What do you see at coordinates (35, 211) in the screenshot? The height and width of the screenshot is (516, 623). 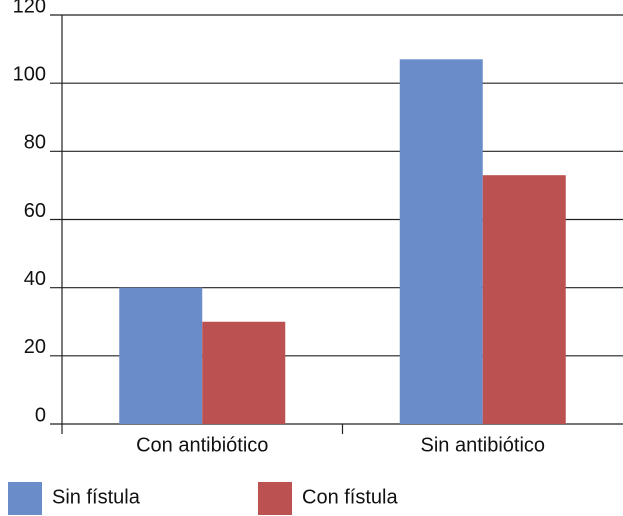 I see `y-tick-label: 60` at bounding box center [35, 211].